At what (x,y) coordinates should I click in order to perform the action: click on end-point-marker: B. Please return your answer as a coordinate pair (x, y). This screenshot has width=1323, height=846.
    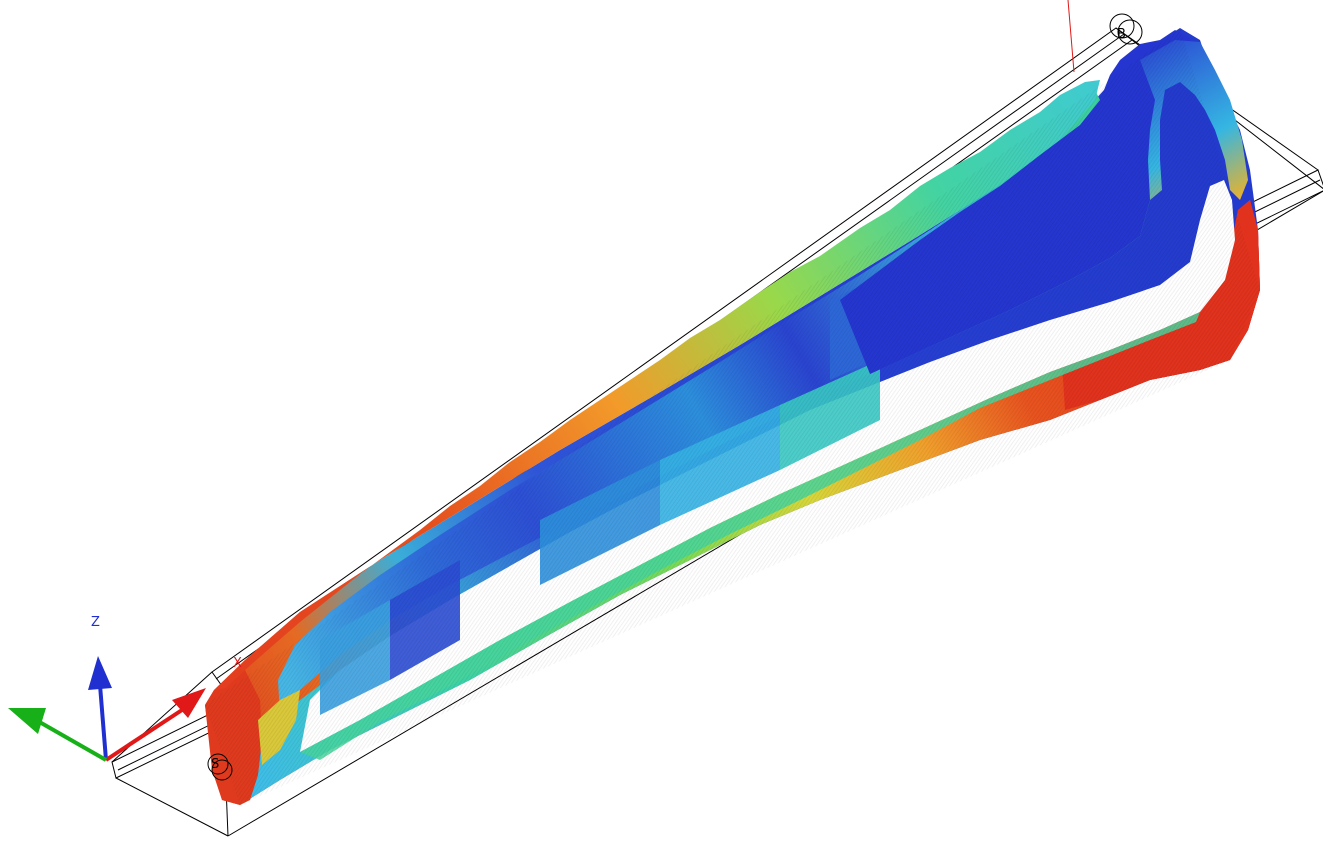
    Looking at the image, I should click on (1126, 29).